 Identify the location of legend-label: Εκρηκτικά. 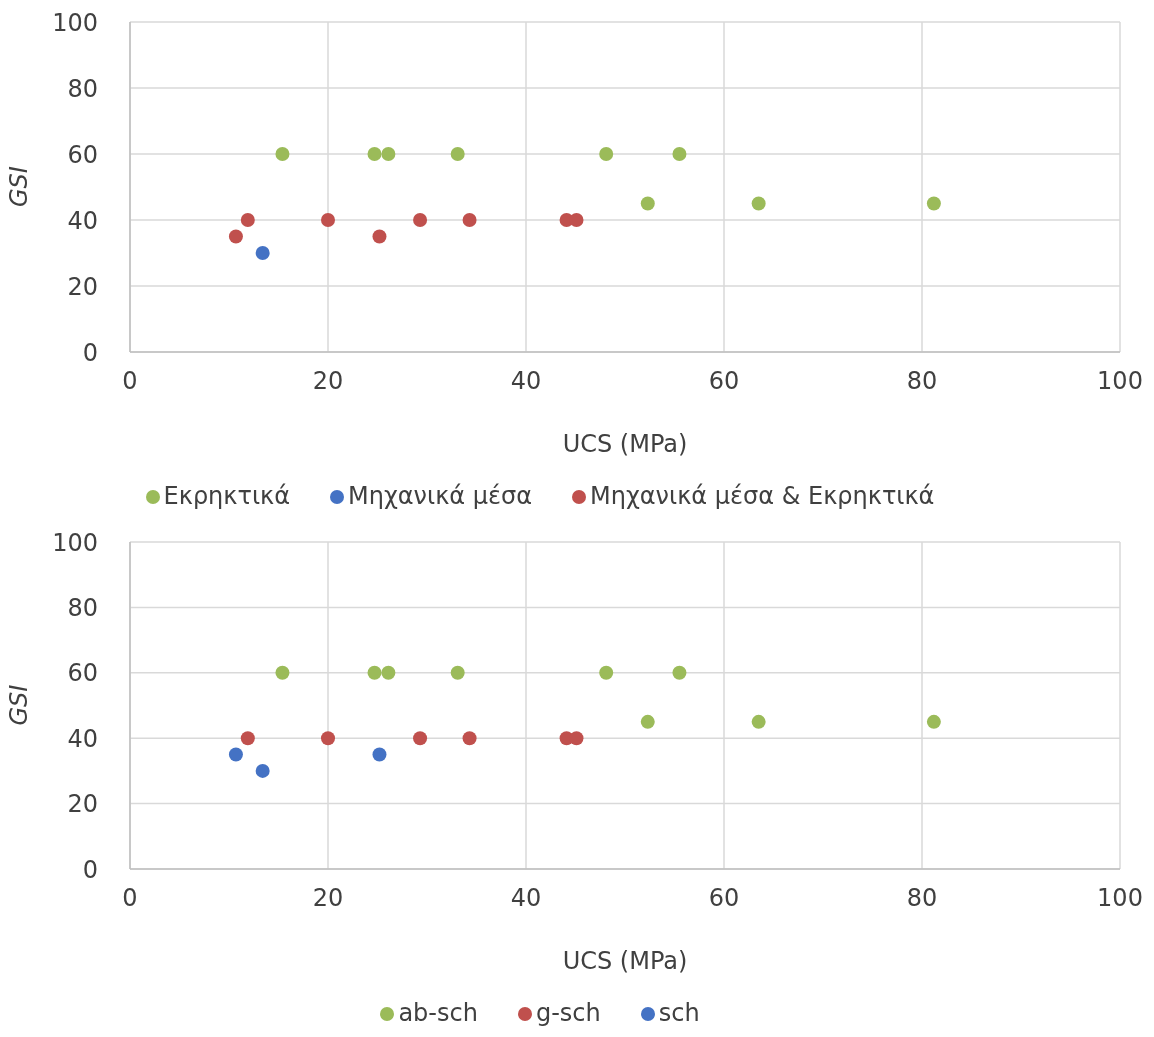
(227, 496).